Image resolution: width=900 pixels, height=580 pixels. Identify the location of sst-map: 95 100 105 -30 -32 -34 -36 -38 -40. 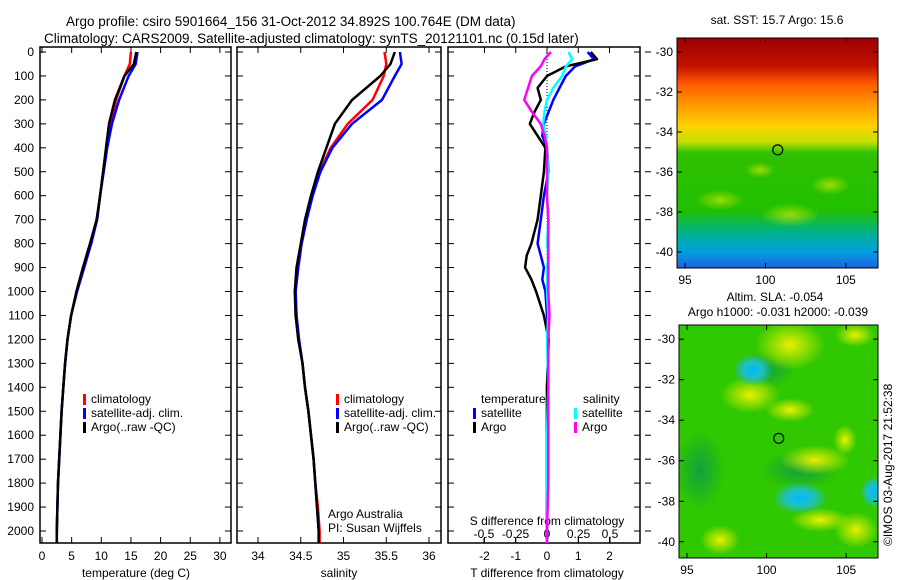
(767, 162).